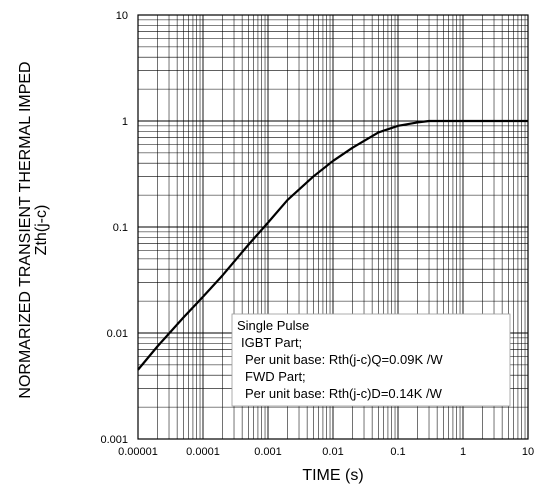 The width and height of the screenshot is (534, 490). Describe the element at coordinates (271, 342) in the screenshot. I see `legend-line-igbt-part: IGBT Part;` at that location.